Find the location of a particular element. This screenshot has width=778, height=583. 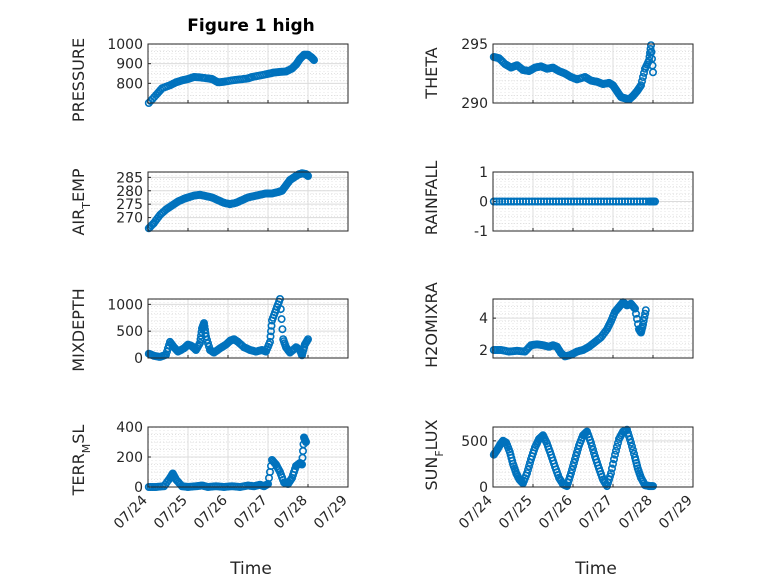

y-axis-label: MIXDEPTH is located at coordinates (78, 329).